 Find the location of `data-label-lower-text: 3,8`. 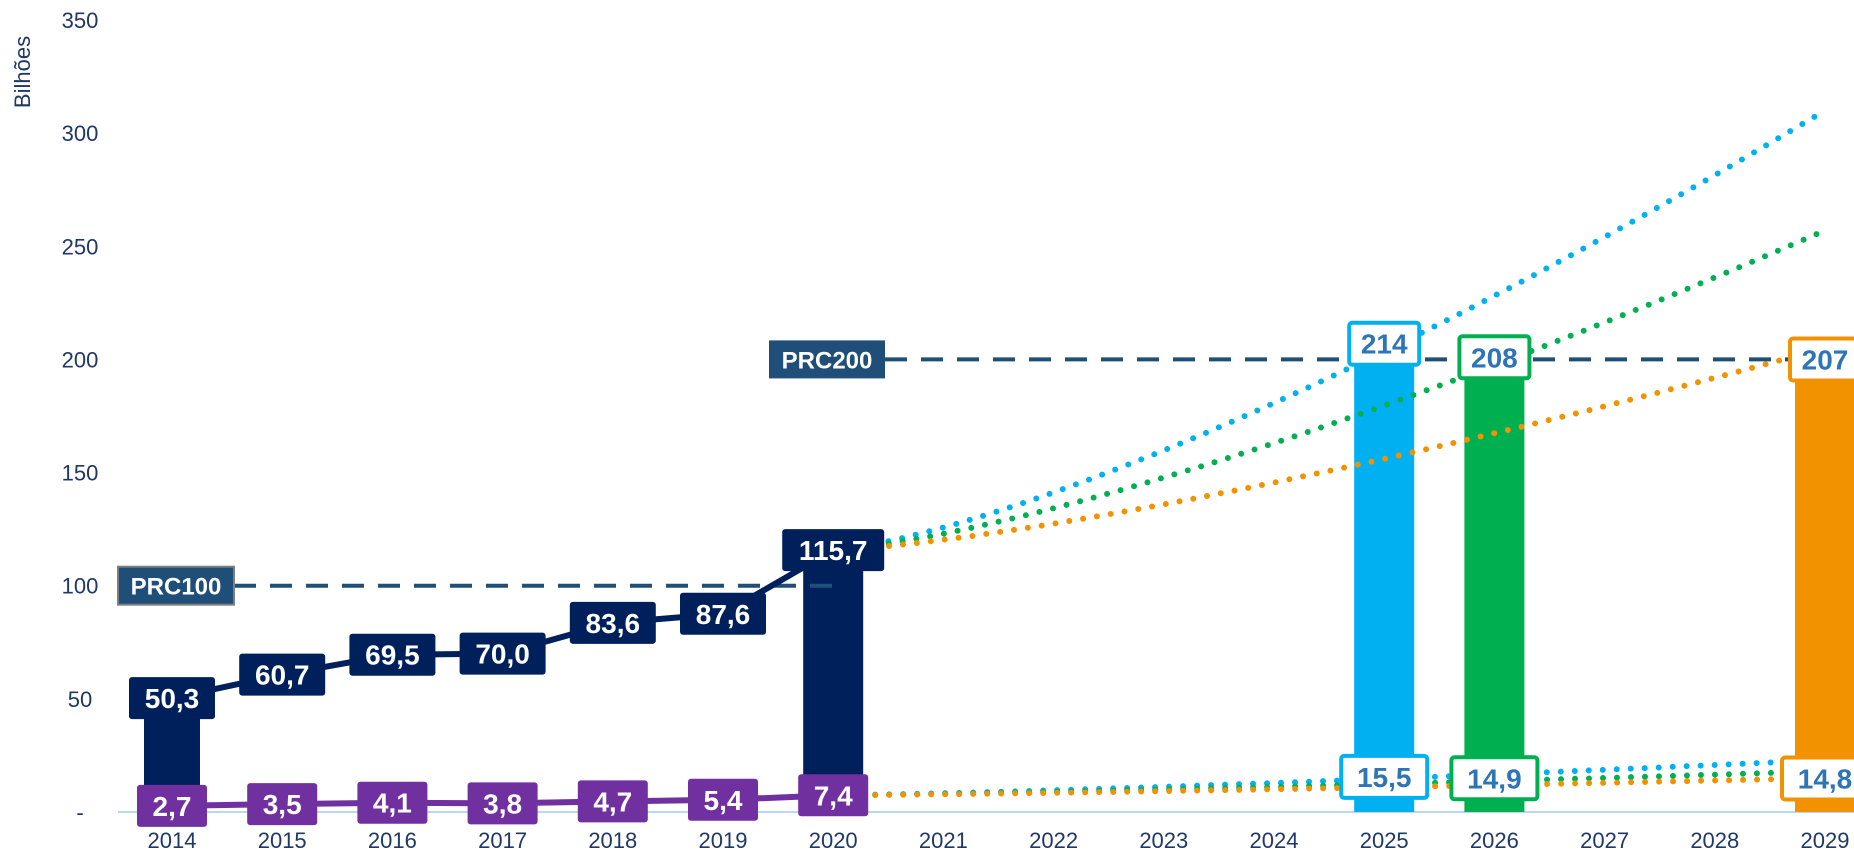

data-label-lower-text: 3,8 is located at coordinates (502, 803).